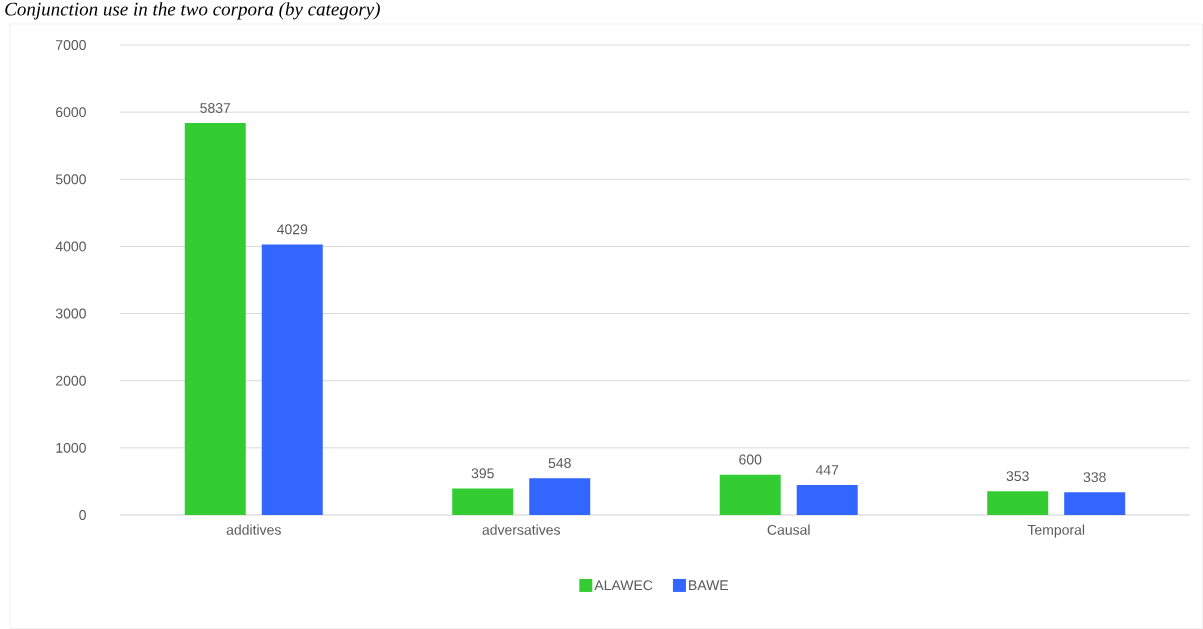  I want to click on legend-label: BAWE, so click(709, 585).